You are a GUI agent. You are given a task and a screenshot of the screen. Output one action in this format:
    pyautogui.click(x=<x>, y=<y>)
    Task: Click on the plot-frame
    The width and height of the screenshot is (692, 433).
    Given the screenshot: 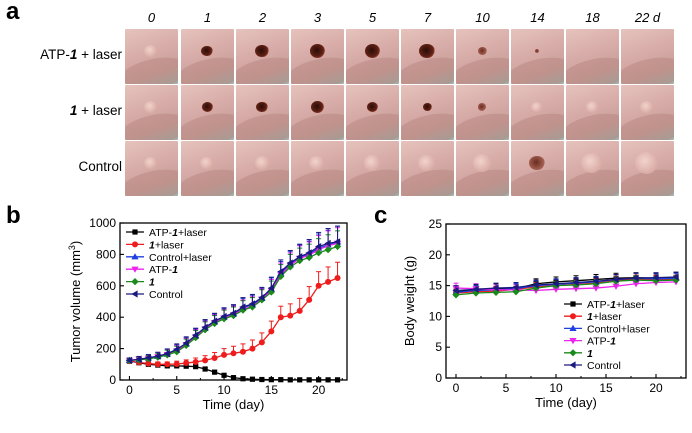 What is the action you would take?
    pyautogui.click(x=566, y=301)
    